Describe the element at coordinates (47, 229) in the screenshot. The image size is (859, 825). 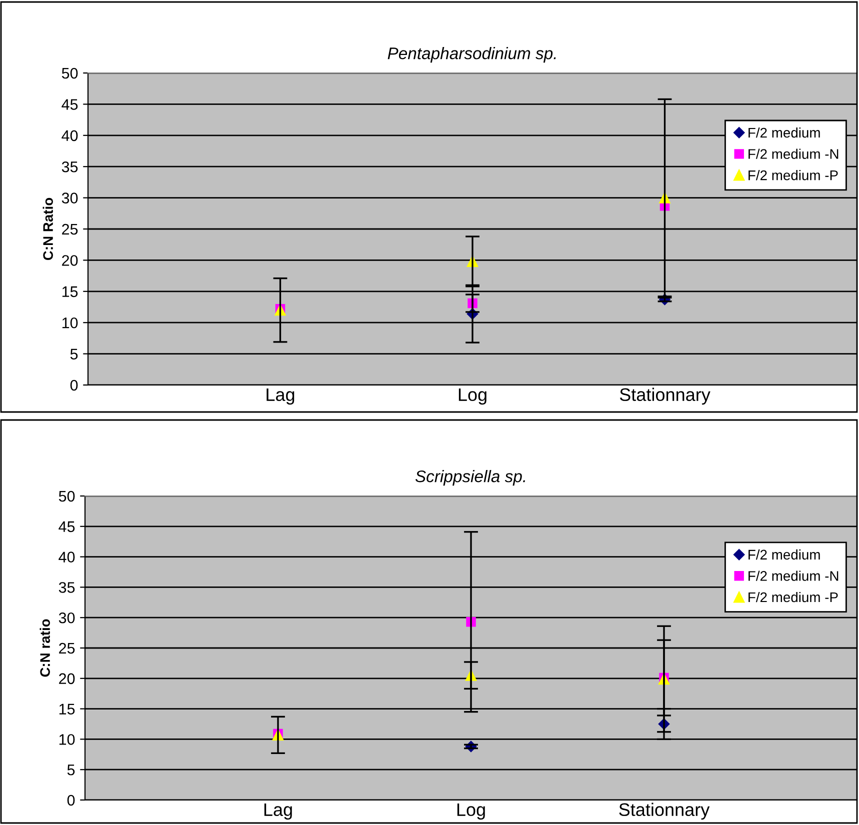
I see `y-axis-title: C:N Ratio` at that location.